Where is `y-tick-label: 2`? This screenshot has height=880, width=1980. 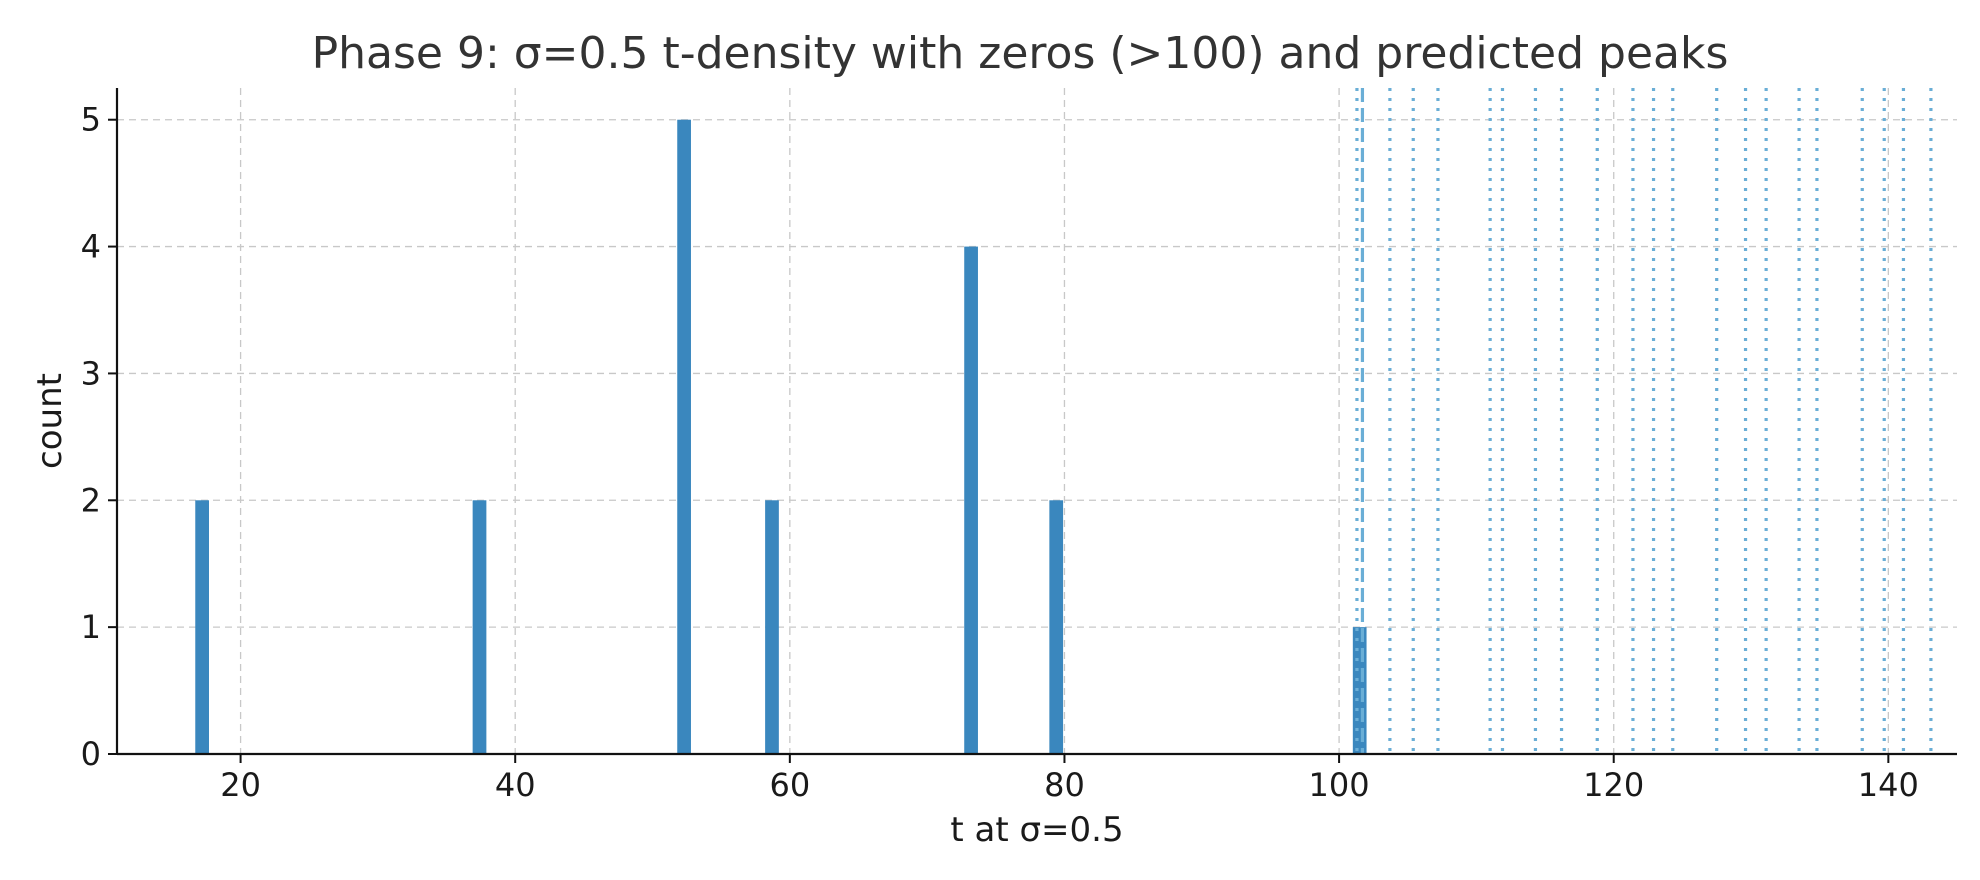
y-tick-label: 2 is located at coordinates (91, 500).